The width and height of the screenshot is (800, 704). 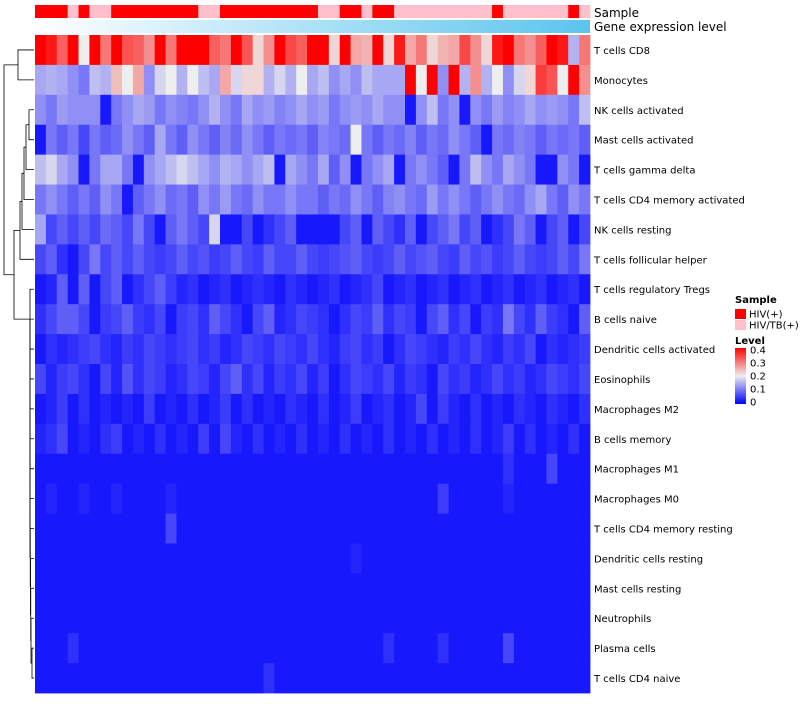 What do you see at coordinates (753, 403) in the screenshot?
I see `legend-tick-label: 0` at bounding box center [753, 403].